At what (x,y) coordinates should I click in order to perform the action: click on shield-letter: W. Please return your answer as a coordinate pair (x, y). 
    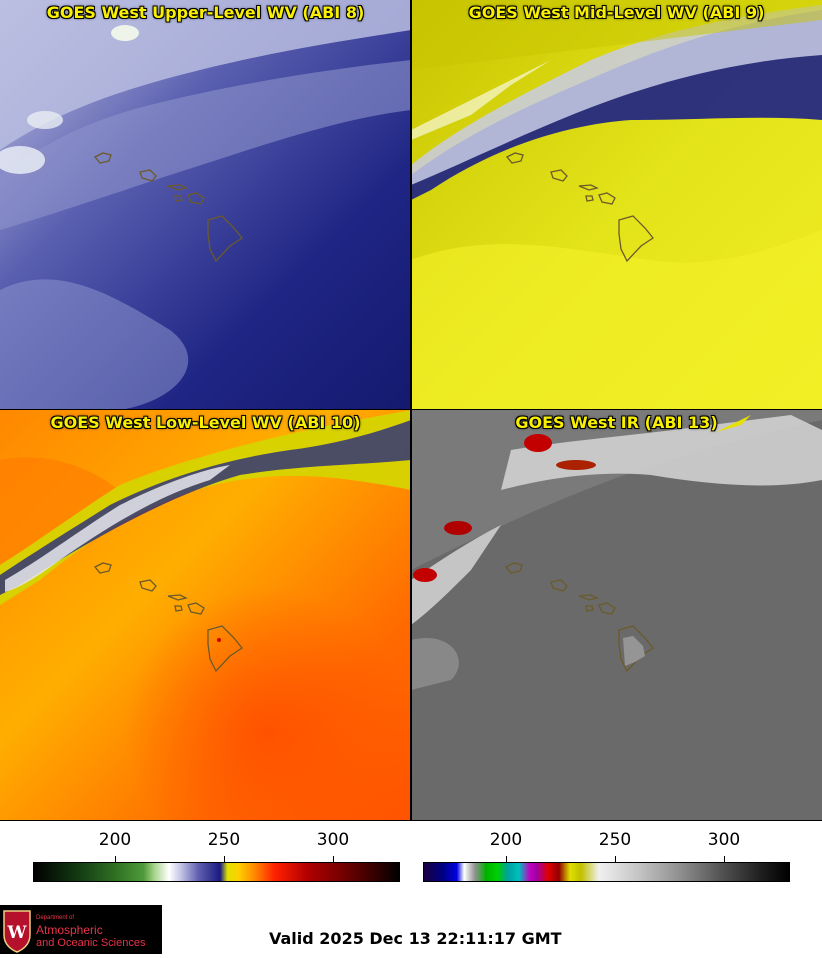
    Looking at the image, I should click on (16, 933).